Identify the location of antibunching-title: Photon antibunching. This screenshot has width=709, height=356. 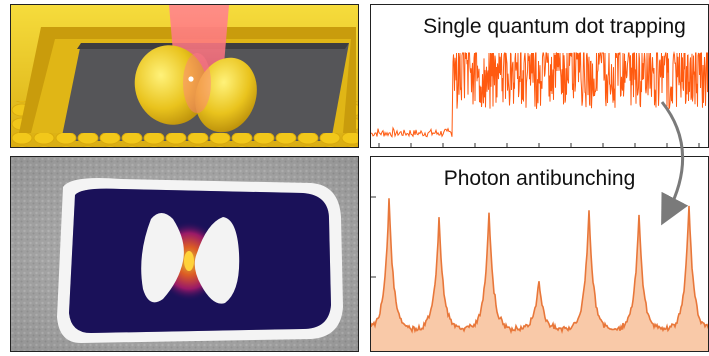
(539, 178).